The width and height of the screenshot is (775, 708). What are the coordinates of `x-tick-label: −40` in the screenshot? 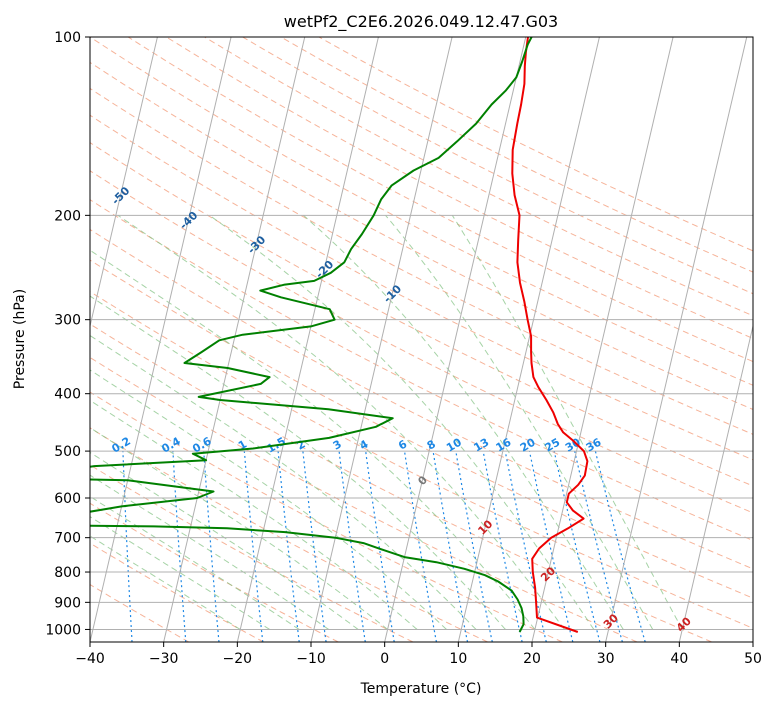 It's located at (90, 659).